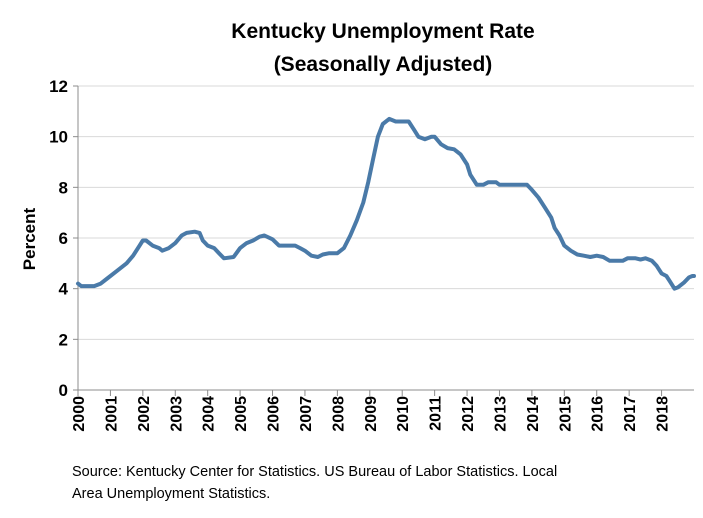 The height and width of the screenshot is (518, 703). Describe the element at coordinates (383, 64) in the screenshot. I see `chart-subtitle: (Seasonally Adjusted)` at that location.